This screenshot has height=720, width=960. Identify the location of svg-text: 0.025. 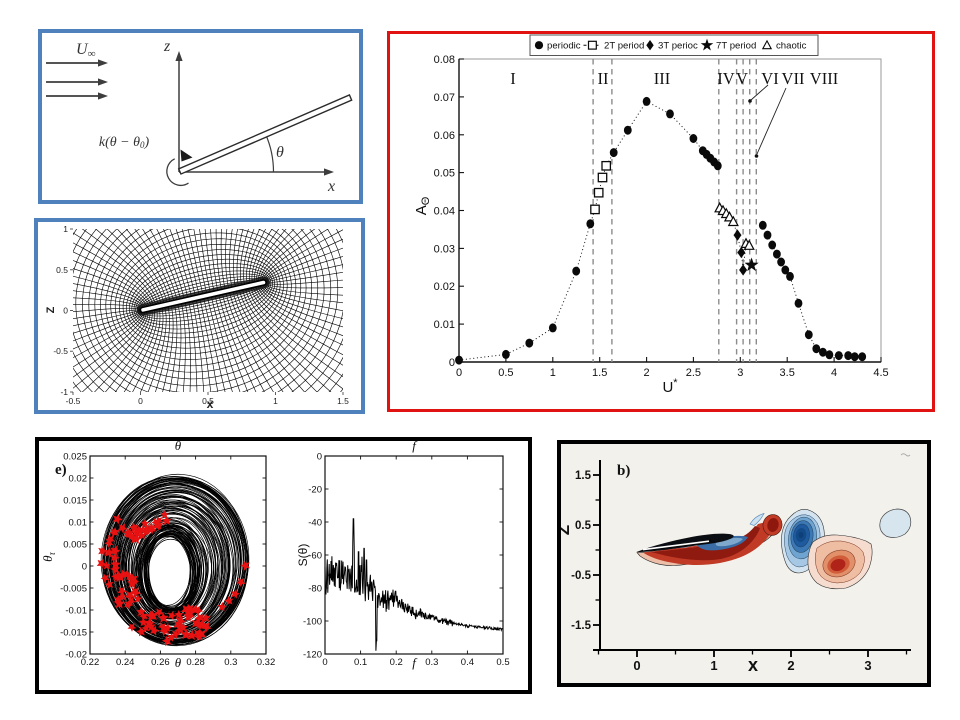
(75, 457).